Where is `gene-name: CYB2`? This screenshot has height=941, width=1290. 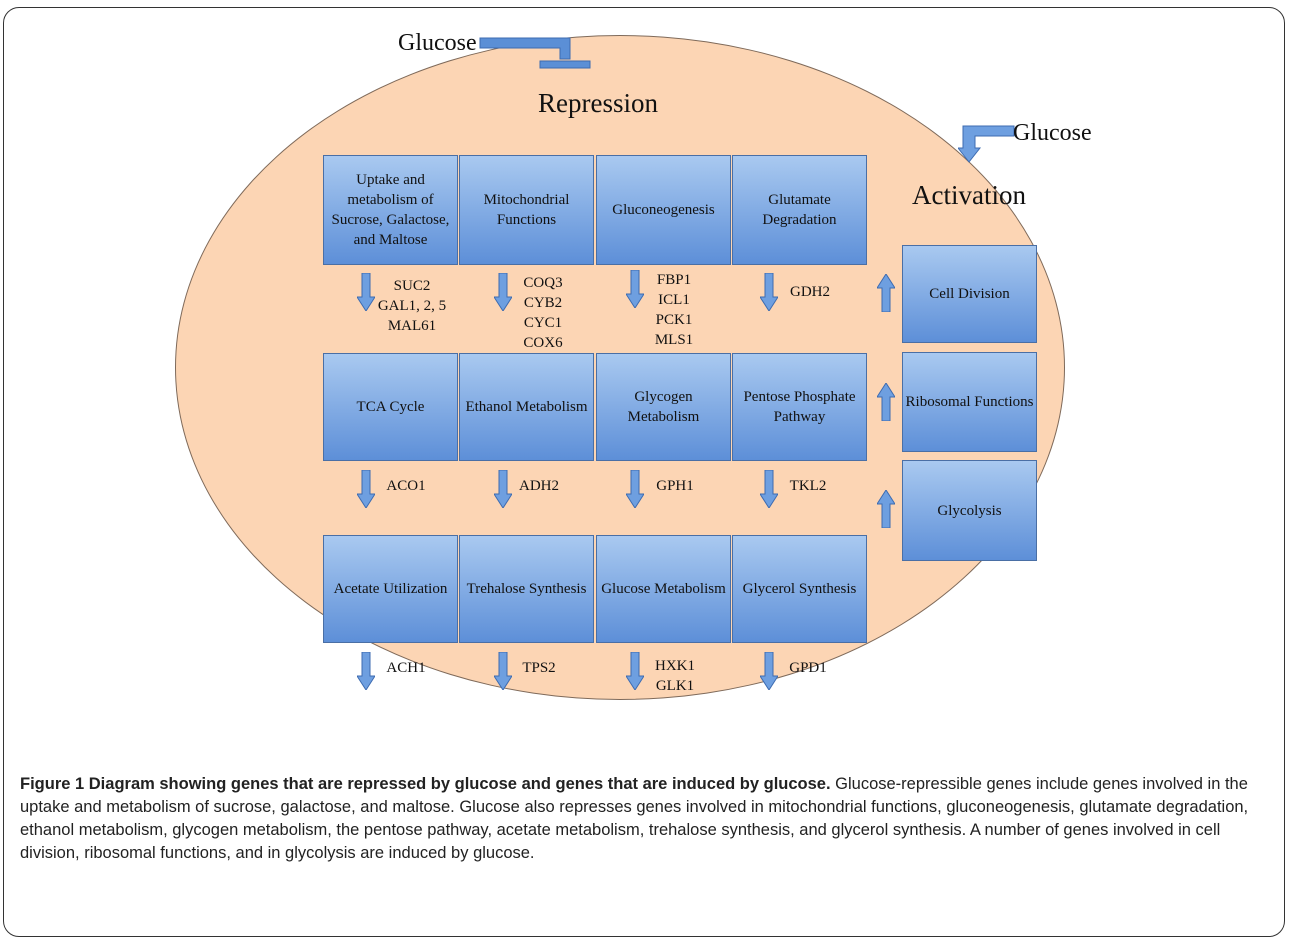
gene-name: CYB2 is located at coordinates (543, 303).